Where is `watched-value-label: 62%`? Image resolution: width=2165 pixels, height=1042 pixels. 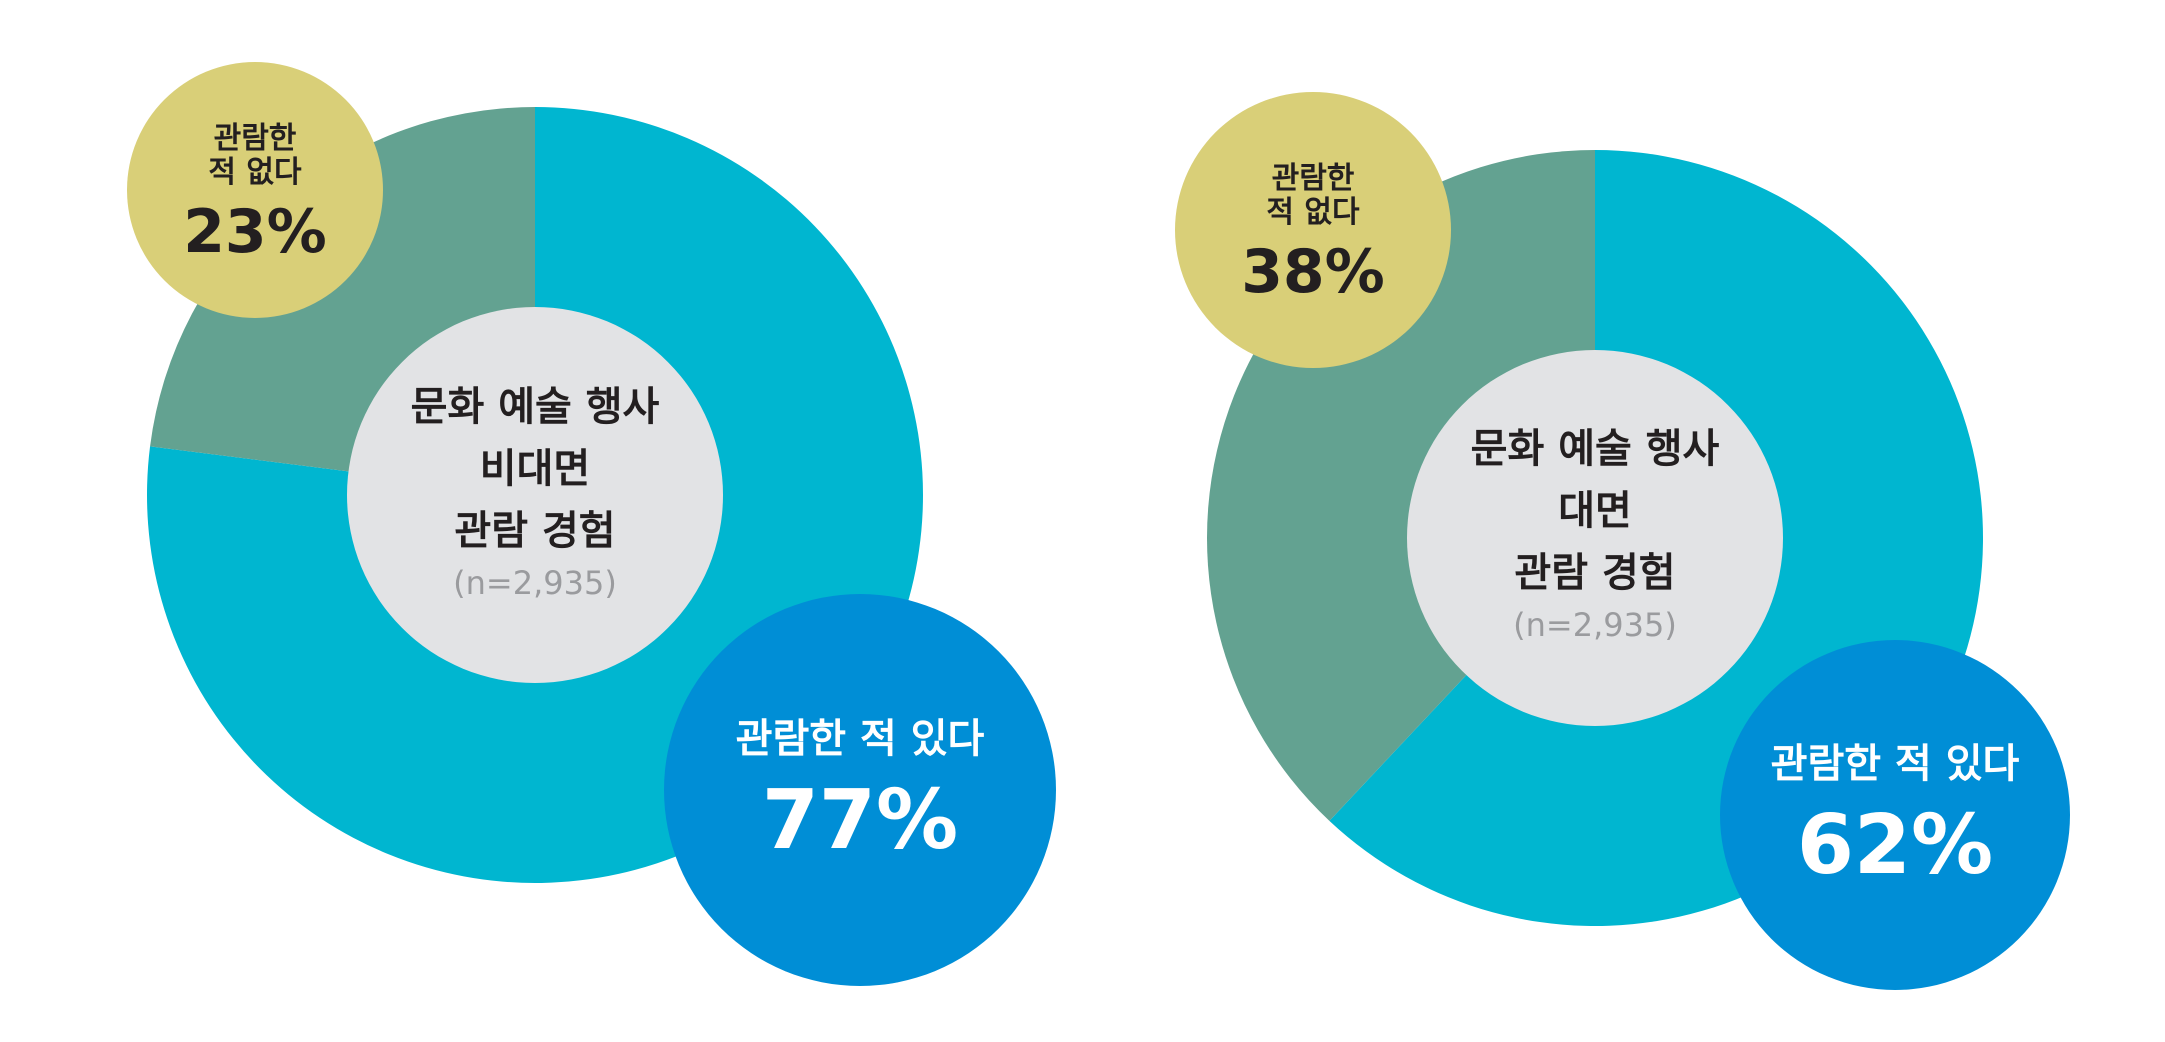
watched-value-label: 62% is located at coordinates (1895, 845).